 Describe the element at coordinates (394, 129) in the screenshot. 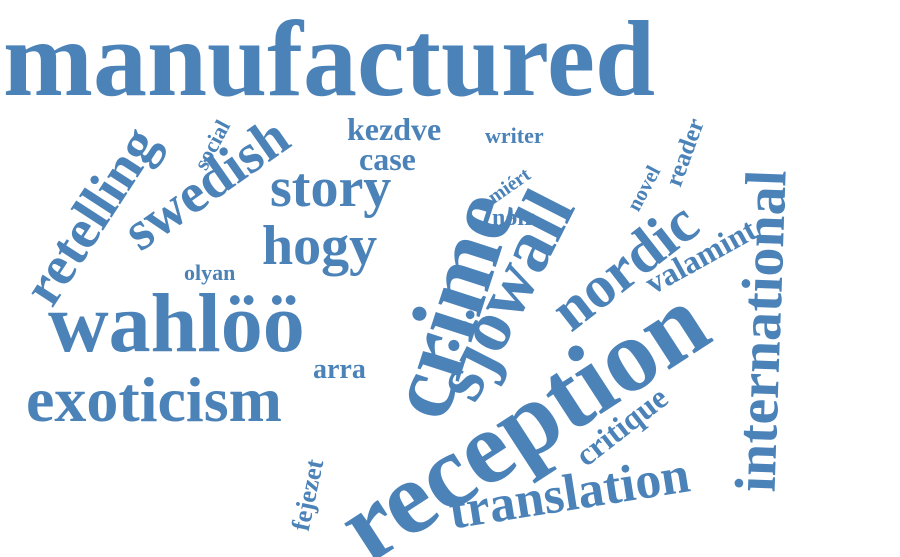

I see `word-kezdve: kezdve` at that location.